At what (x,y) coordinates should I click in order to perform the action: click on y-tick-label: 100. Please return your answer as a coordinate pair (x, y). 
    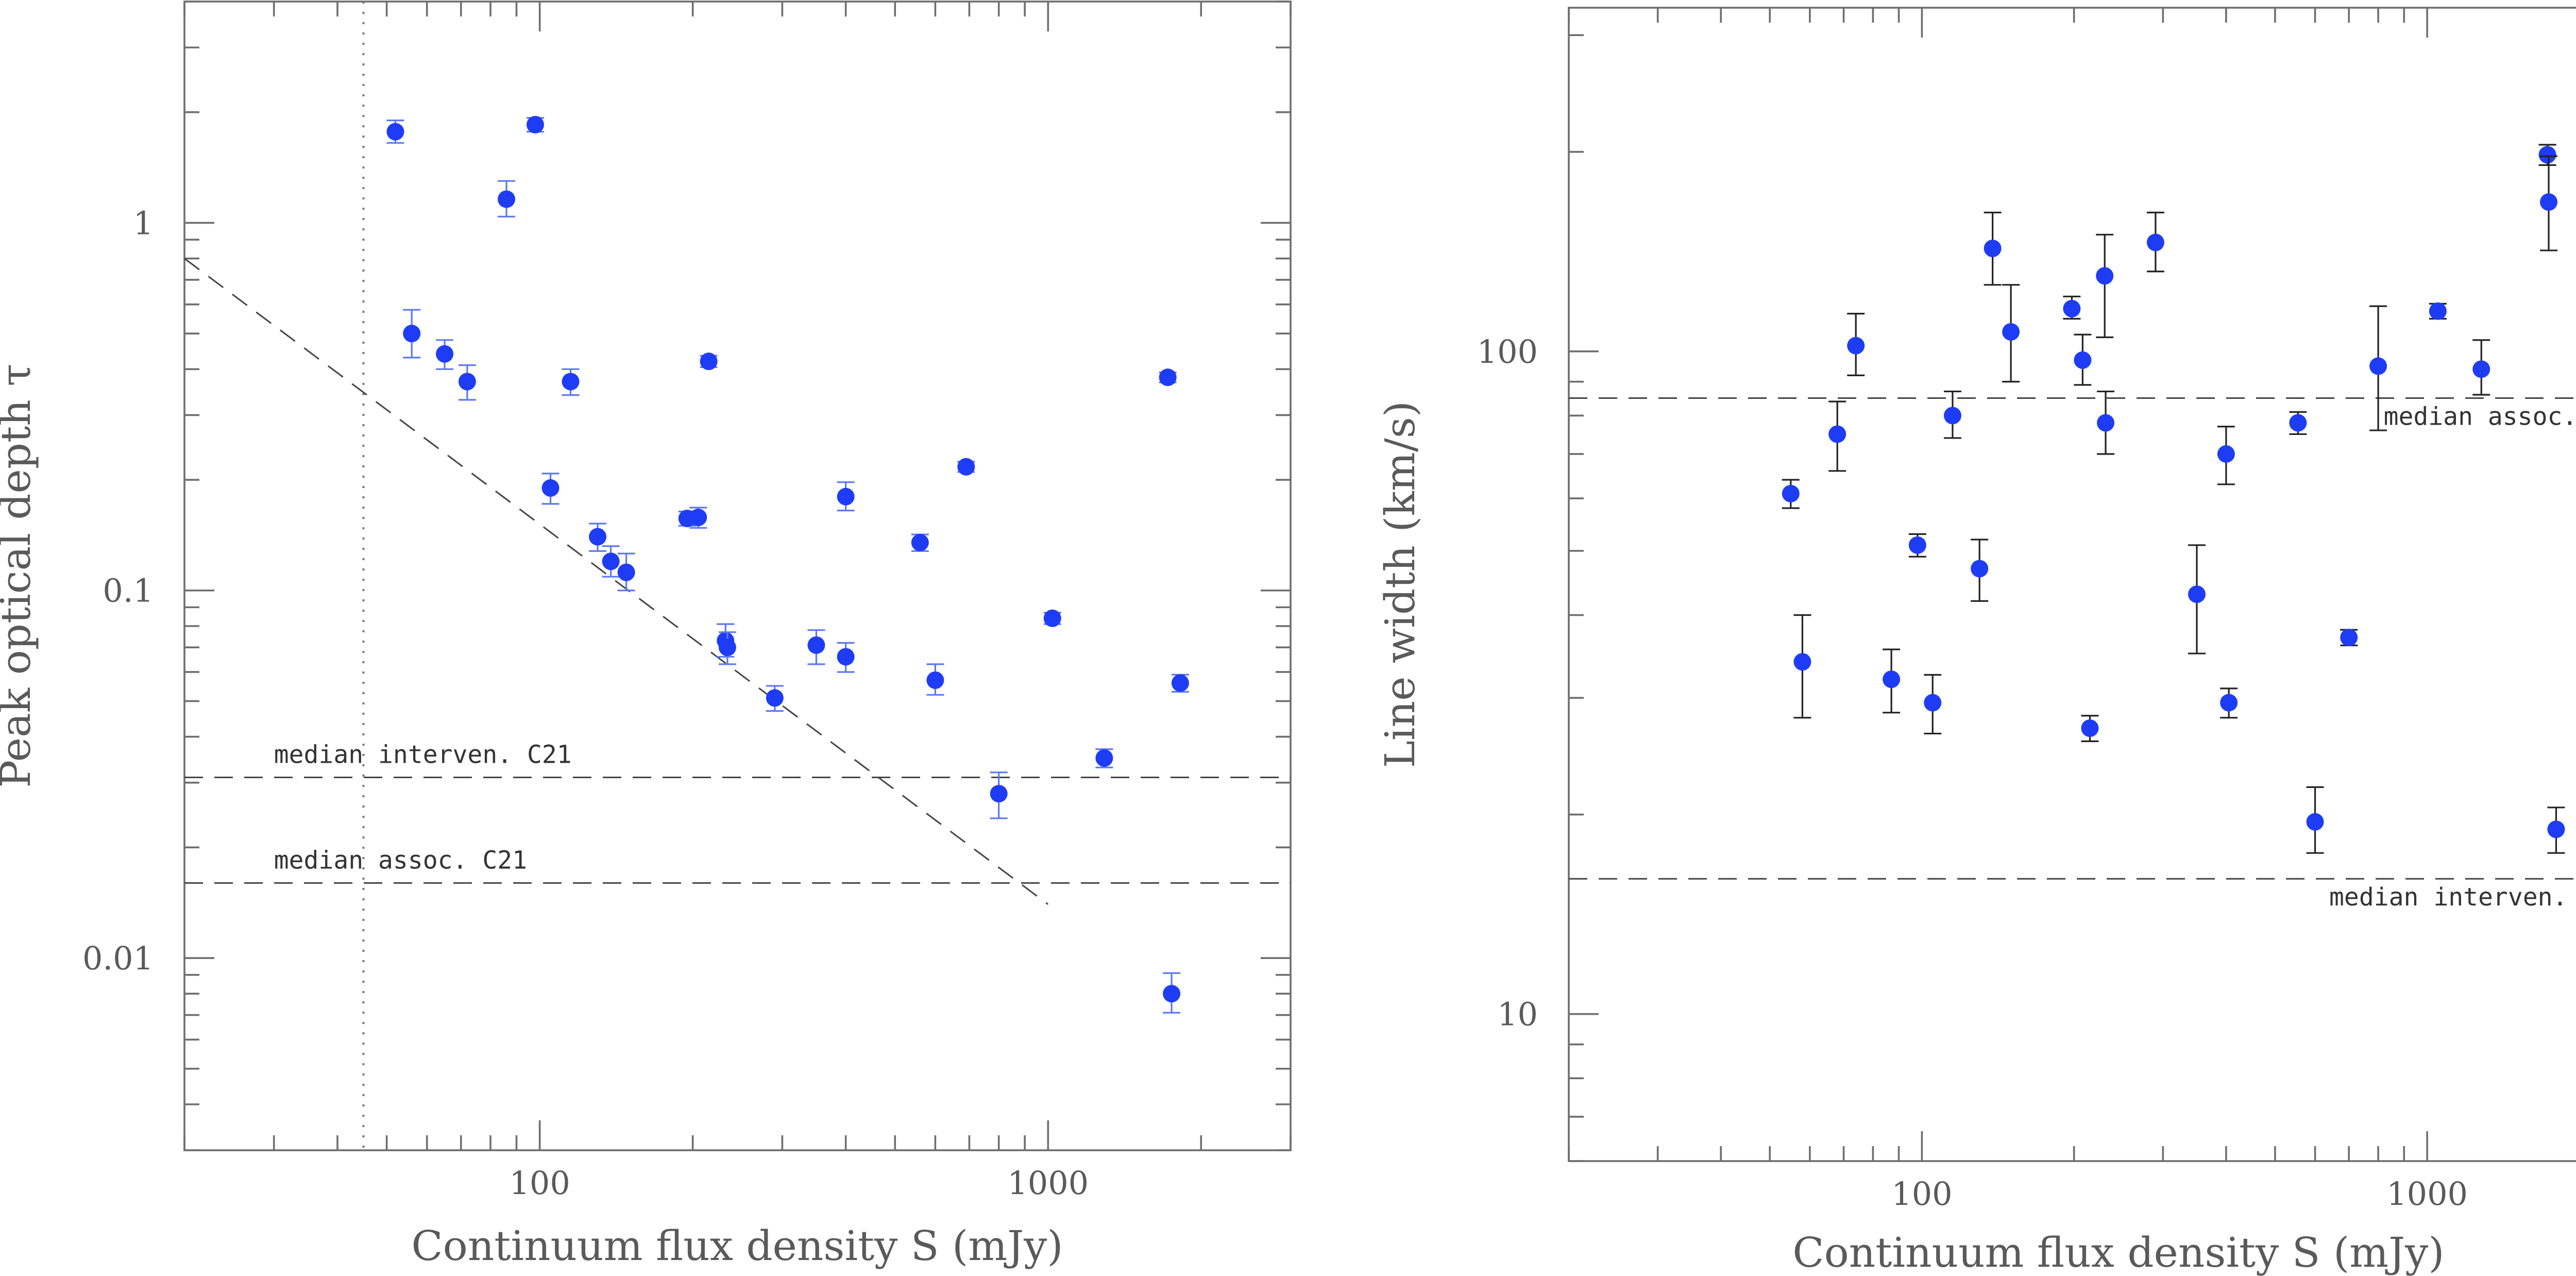
    Looking at the image, I should click on (1508, 352).